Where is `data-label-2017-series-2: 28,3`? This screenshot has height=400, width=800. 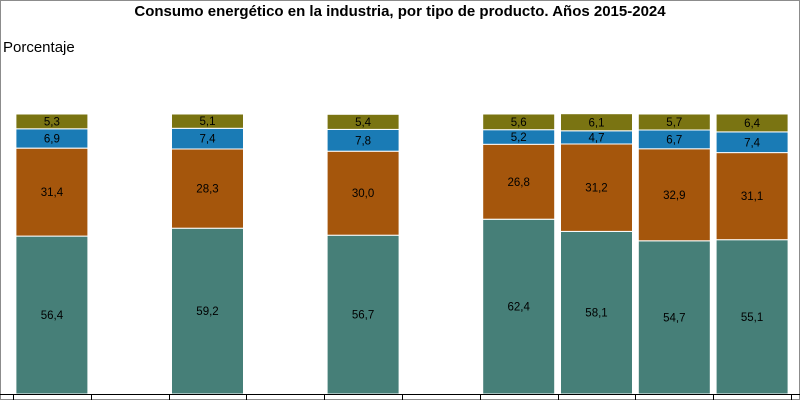
data-label-2017-series-2: 28,3 is located at coordinates (207, 190).